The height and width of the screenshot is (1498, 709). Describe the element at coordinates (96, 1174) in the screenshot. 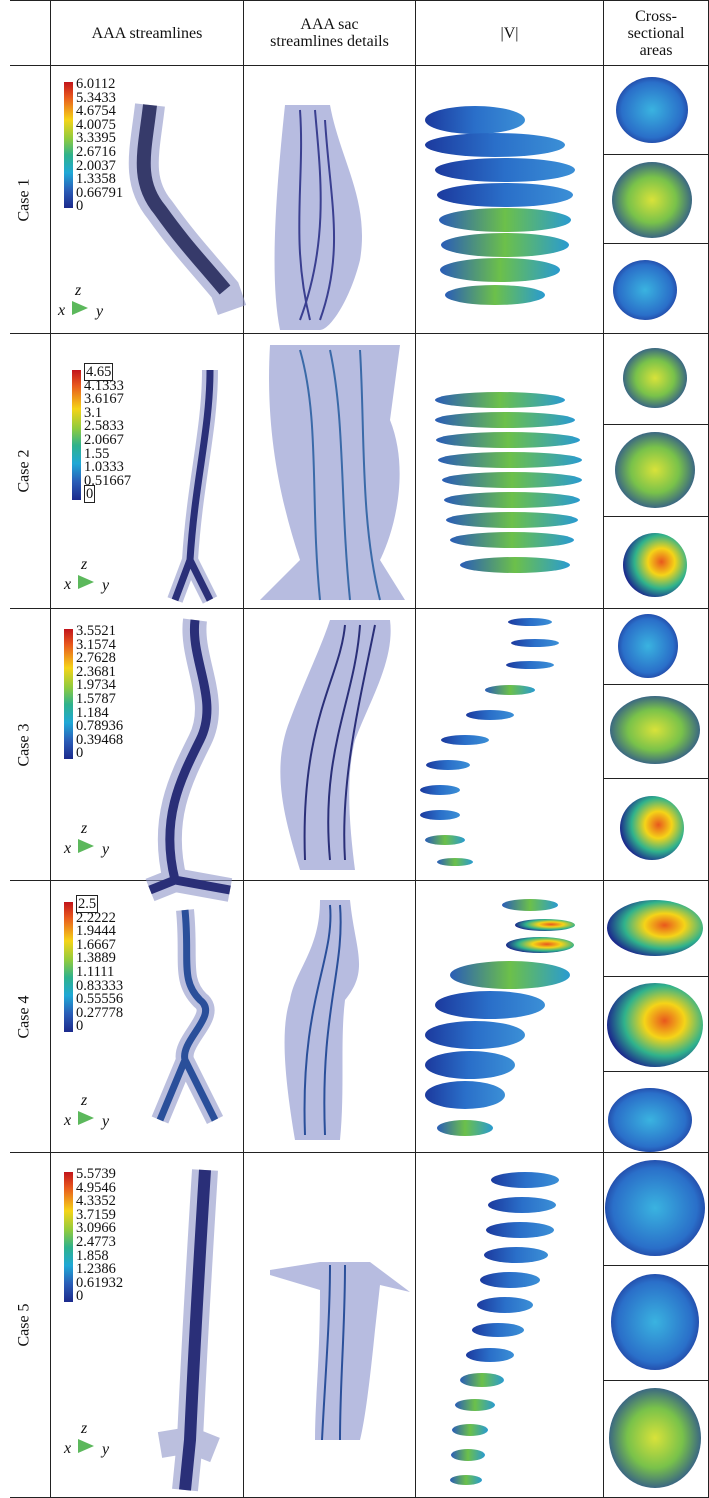

I see `tick-label: 5.5739` at that location.